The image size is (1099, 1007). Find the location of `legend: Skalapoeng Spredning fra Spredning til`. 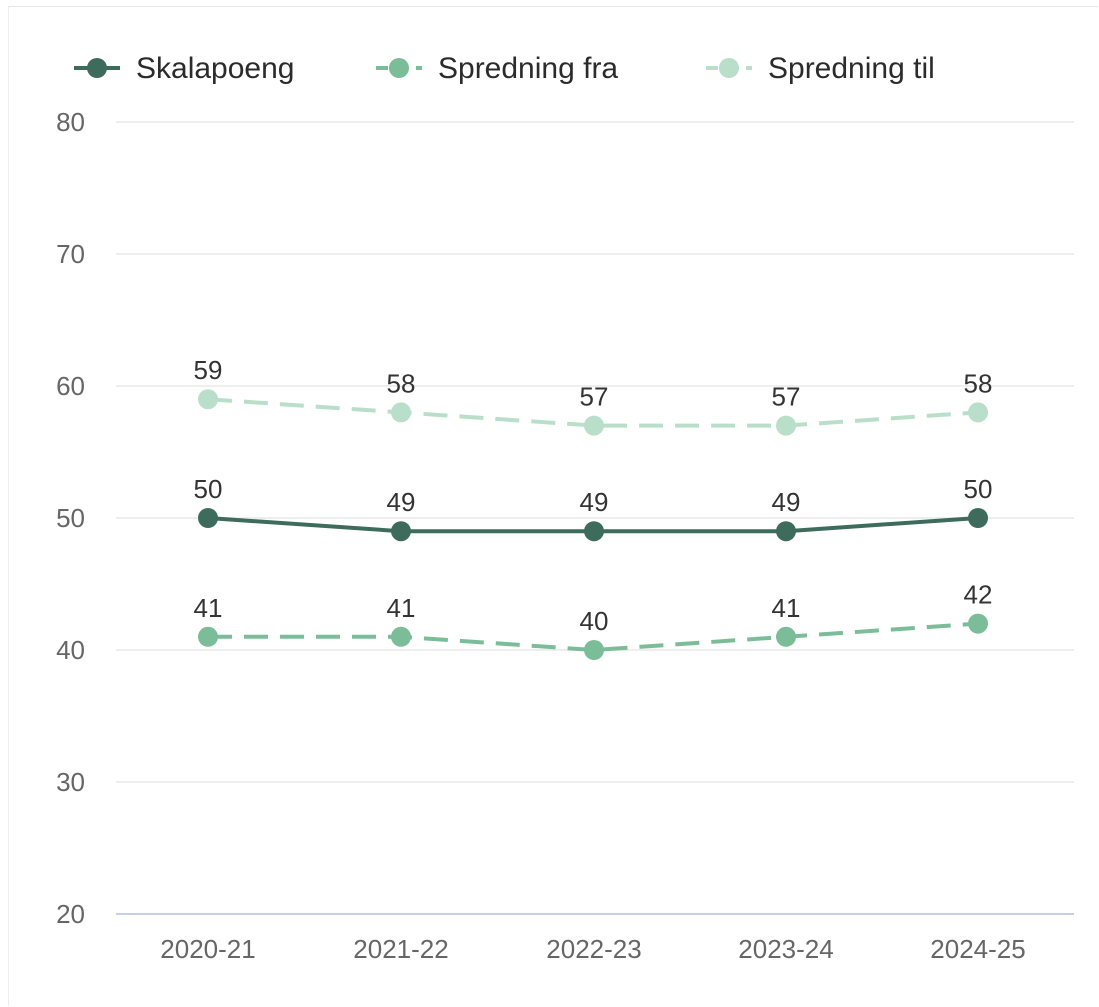

legend: Skalapoeng Spredning fra Spredning til is located at coordinates (504, 68).